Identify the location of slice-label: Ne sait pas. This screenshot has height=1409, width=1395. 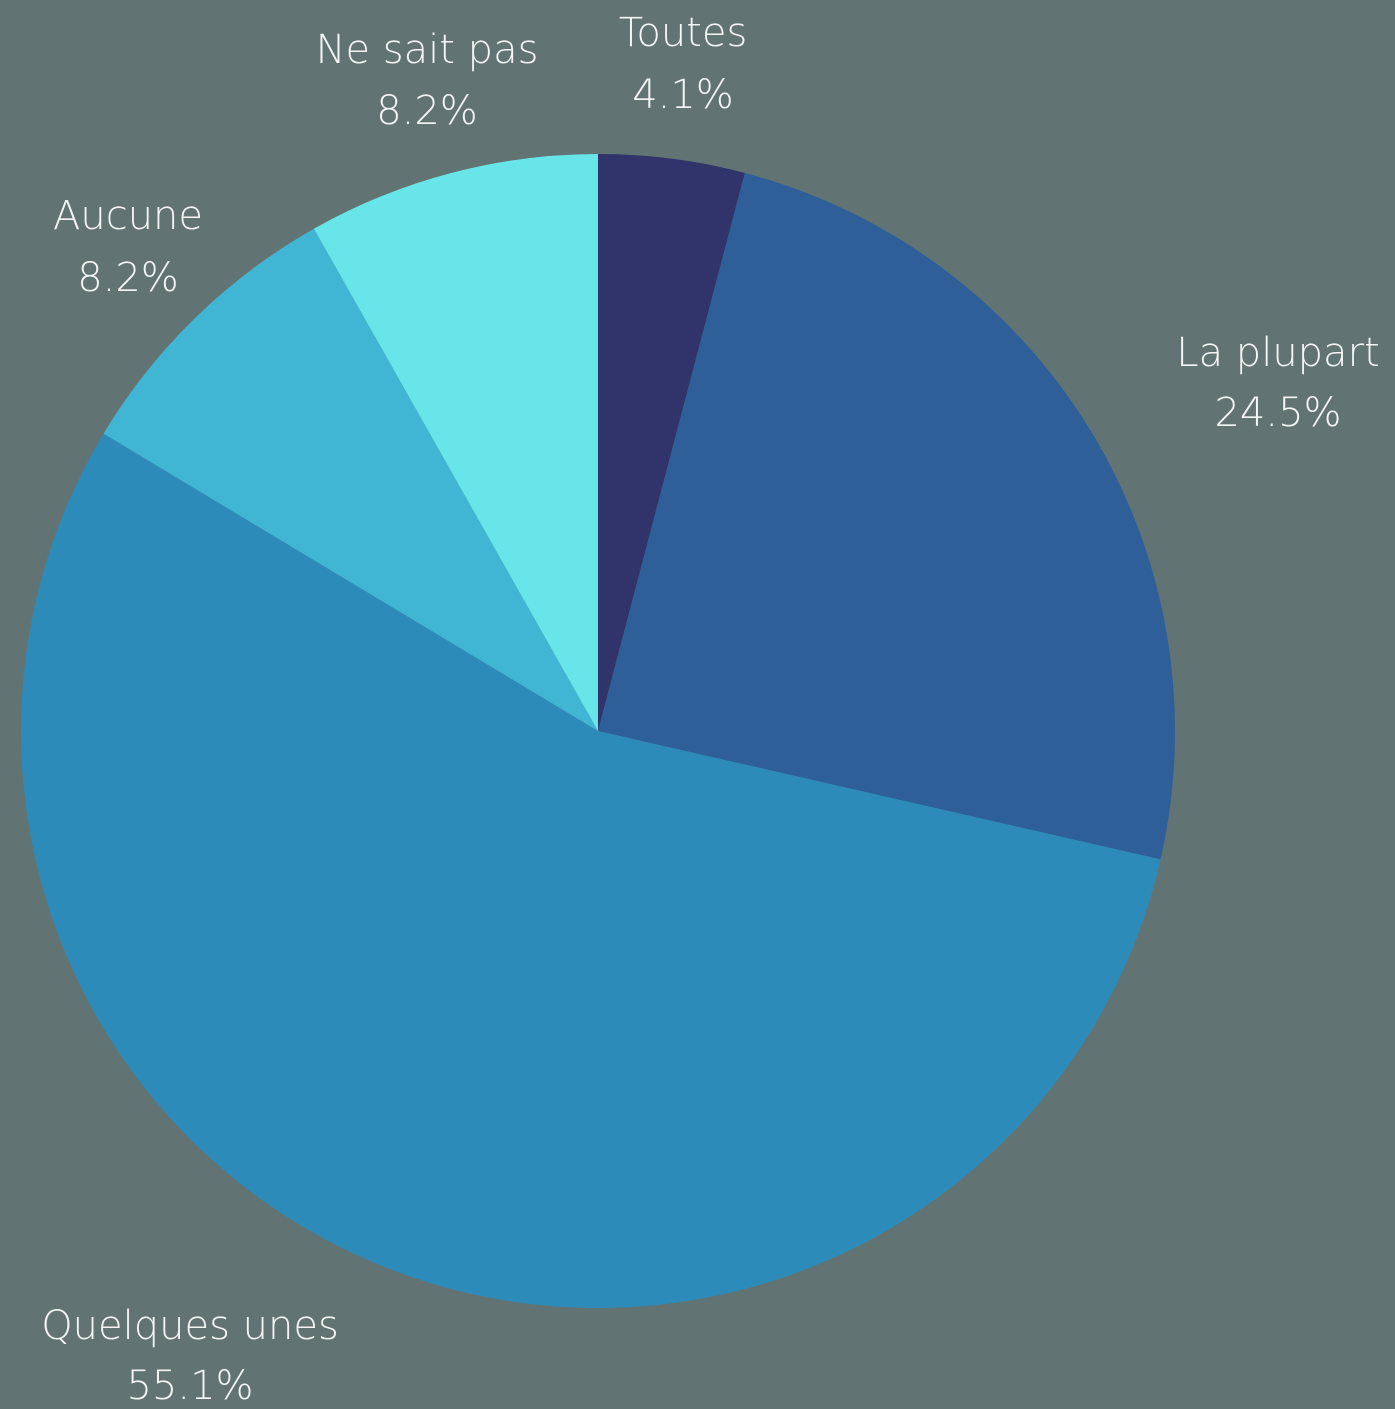
(427, 50).